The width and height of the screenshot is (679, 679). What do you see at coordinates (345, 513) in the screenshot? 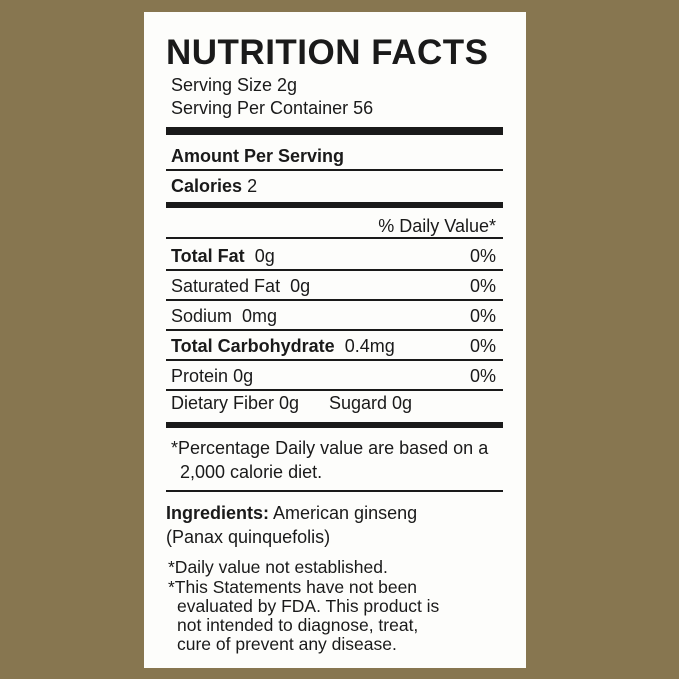
I see `ingredients-value: American ginseng` at bounding box center [345, 513].